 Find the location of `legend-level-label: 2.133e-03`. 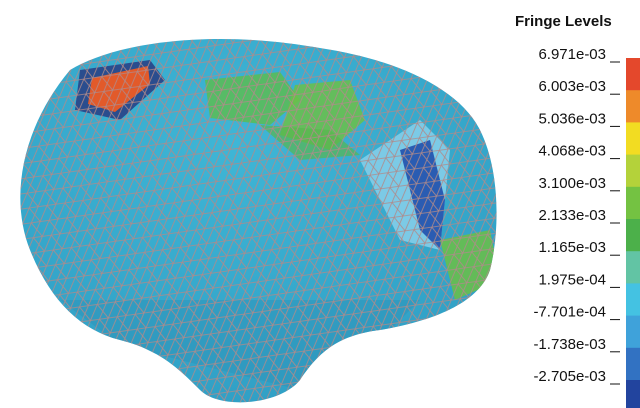

legend-level-label: 2.133e-03 is located at coordinates (572, 215).